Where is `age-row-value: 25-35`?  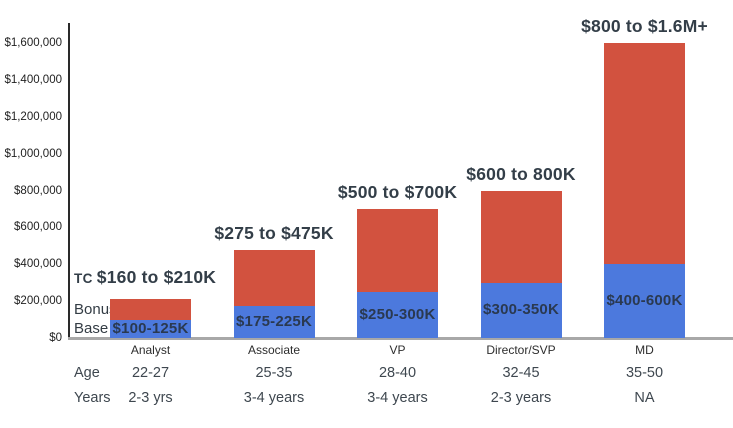 age-row-value: 25-35 is located at coordinates (274, 373).